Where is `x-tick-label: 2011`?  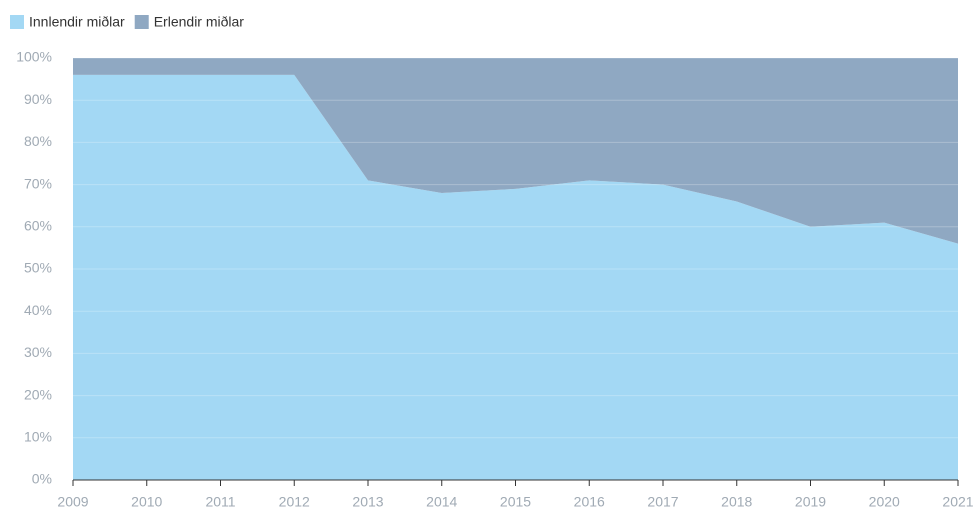 x-tick-label: 2011 is located at coordinates (220, 502).